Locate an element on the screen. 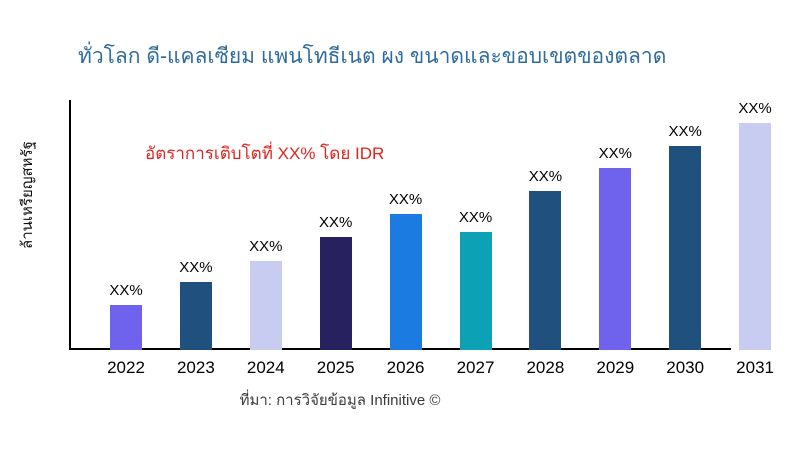  x-tick-label-2024: 2024 is located at coordinates (265, 367).